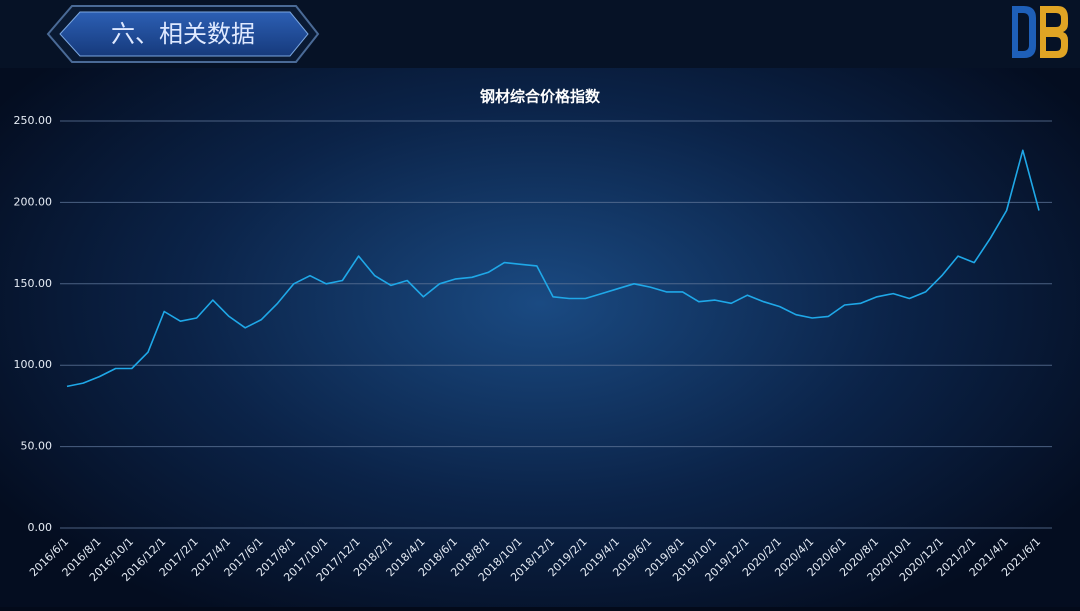 This screenshot has height=611, width=1080. I want to click on chart-title: 钢材综合价格指数, so click(540, 97).